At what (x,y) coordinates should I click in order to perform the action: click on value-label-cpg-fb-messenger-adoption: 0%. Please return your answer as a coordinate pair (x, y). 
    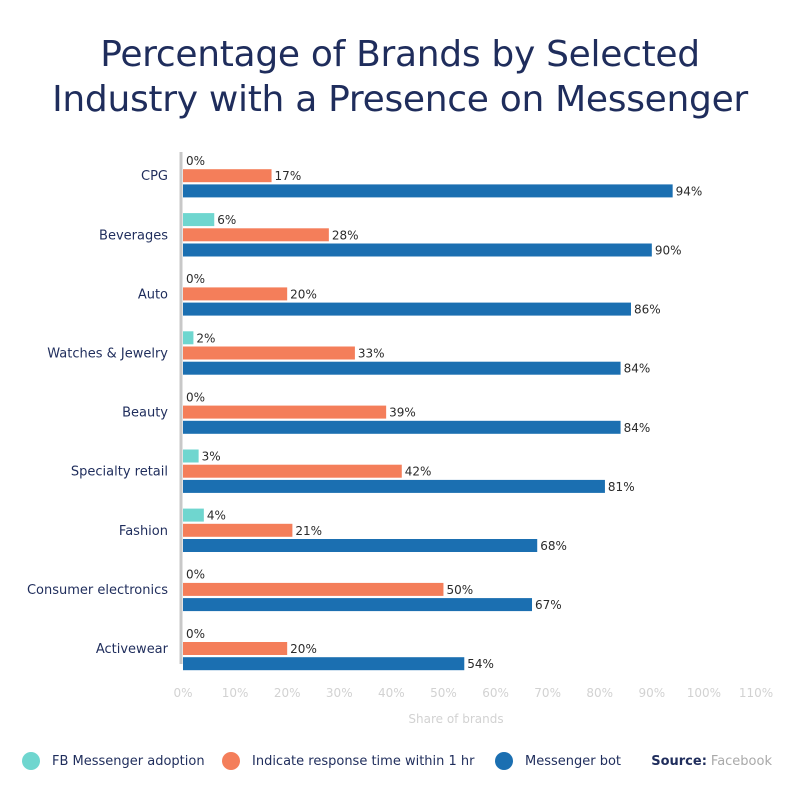
    Looking at the image, I should click on (195, 161).